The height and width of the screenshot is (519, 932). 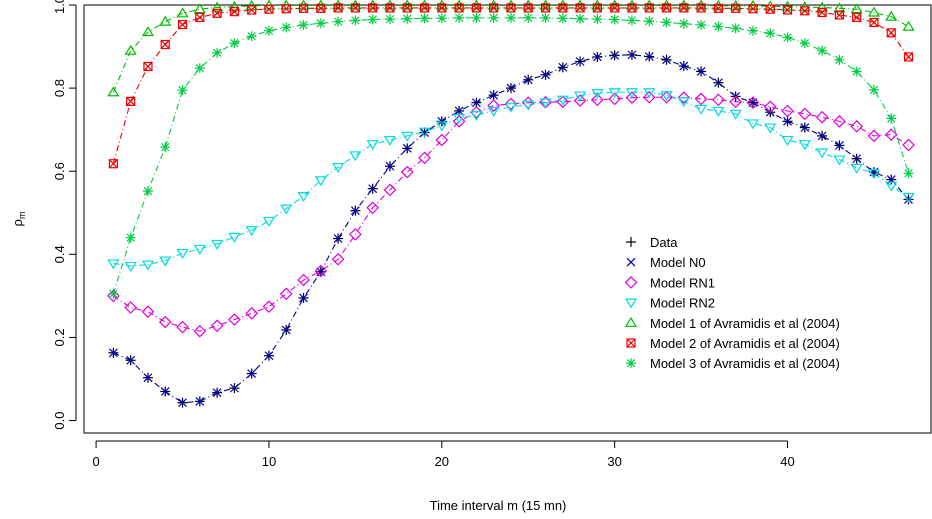 What do you see at coordinates (733, 363) in the screenshot?
I see `legend-item: Model 3 of Avramidis et al (2004)` at bounding box center [733, 363].